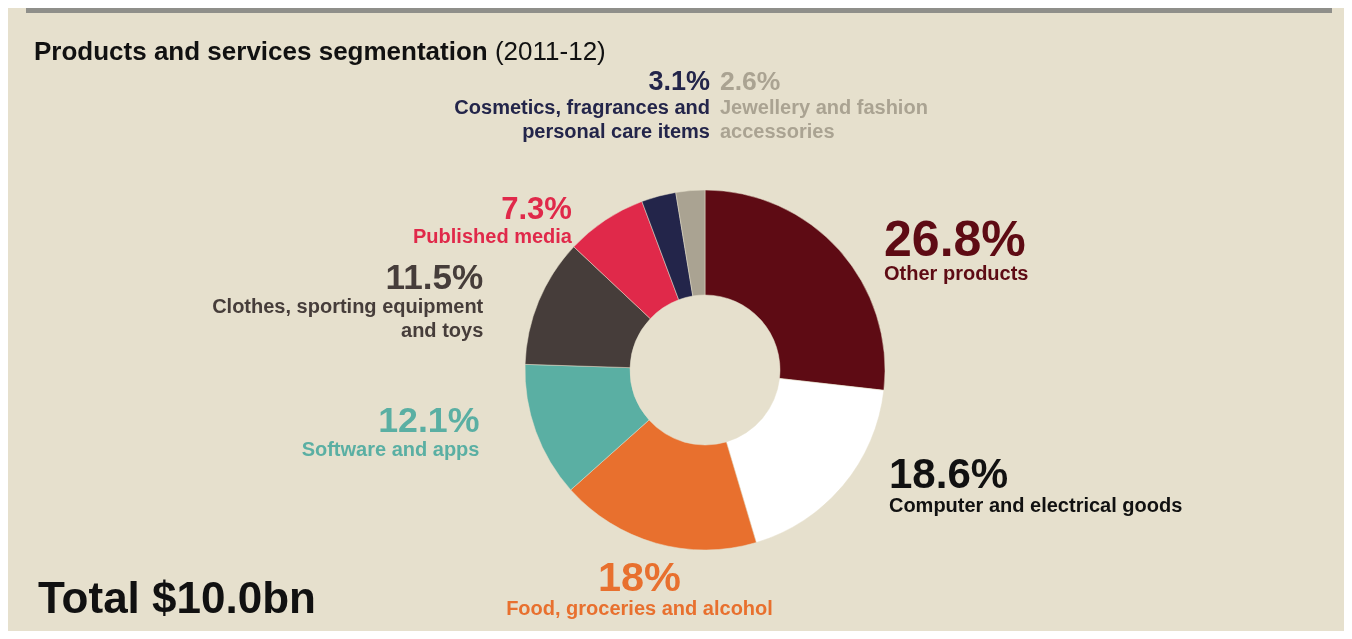  Describe the element at coordinates (429, 420) in the screenshot. I see `data-label: 12.1%` at that location.